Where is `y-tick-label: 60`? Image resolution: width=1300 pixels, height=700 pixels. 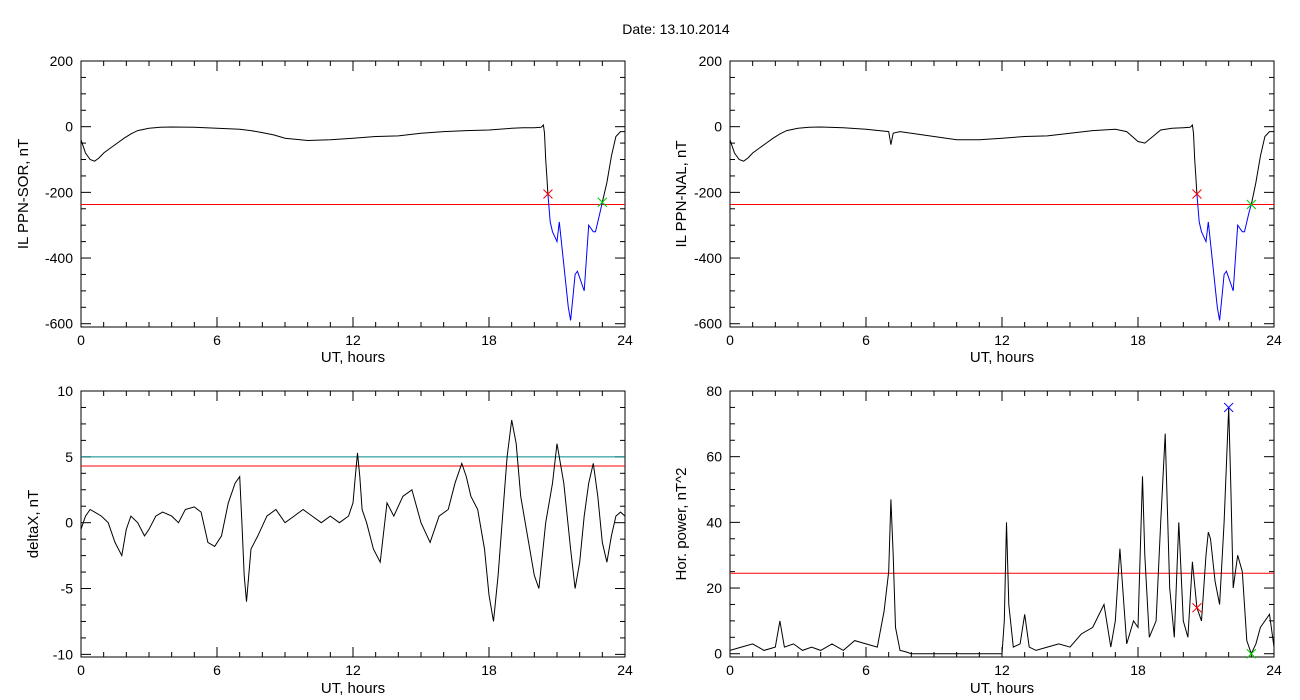 y-tick-label: 60 is located at coordinates (714, 457).